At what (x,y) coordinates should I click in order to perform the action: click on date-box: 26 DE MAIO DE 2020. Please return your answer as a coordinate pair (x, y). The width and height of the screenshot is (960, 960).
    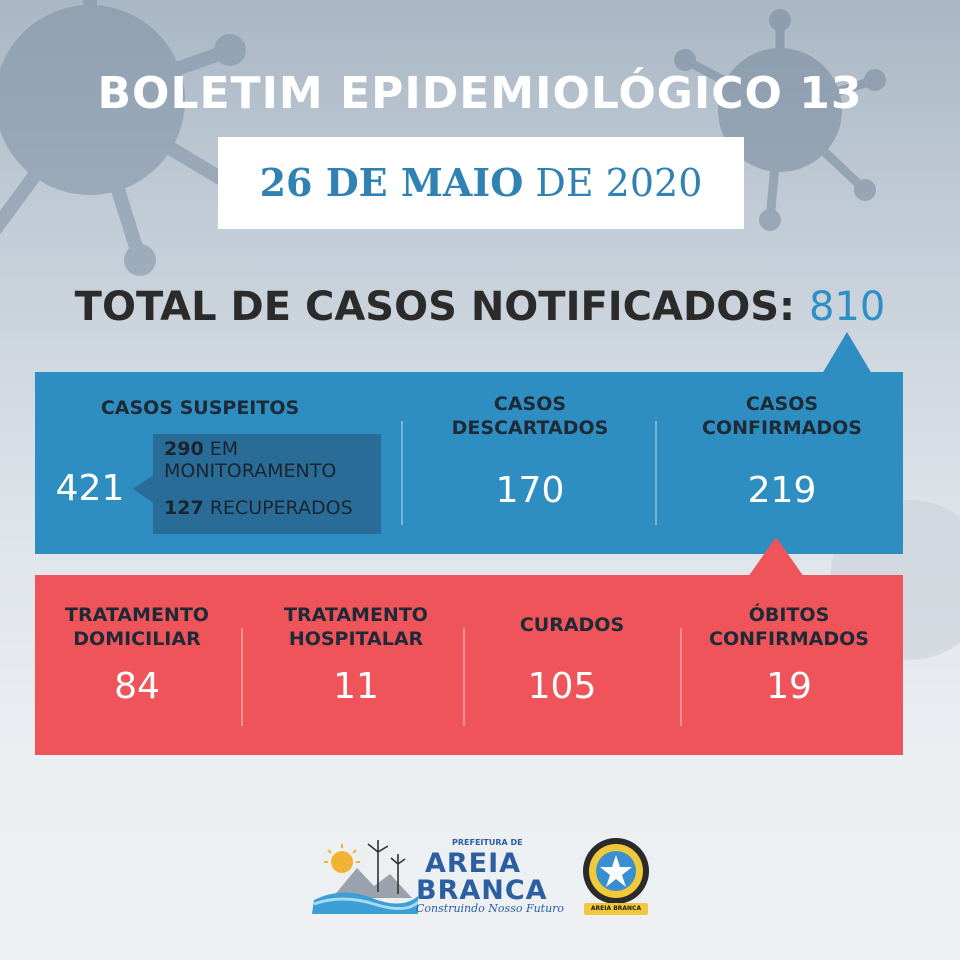
    Looking at the image, I should click on (481, 183).